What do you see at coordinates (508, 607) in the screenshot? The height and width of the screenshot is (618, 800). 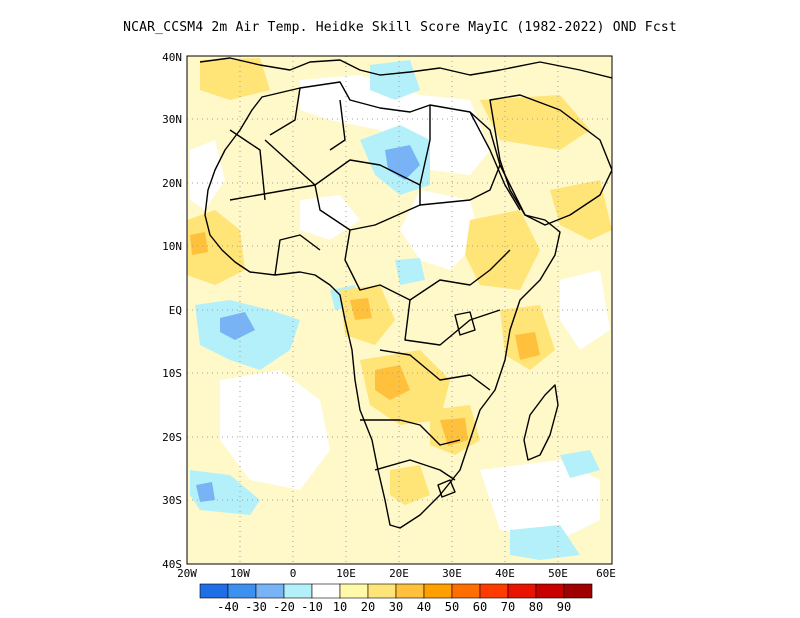 I see `colorbar-label: 70` at bounding box center [508, 607].